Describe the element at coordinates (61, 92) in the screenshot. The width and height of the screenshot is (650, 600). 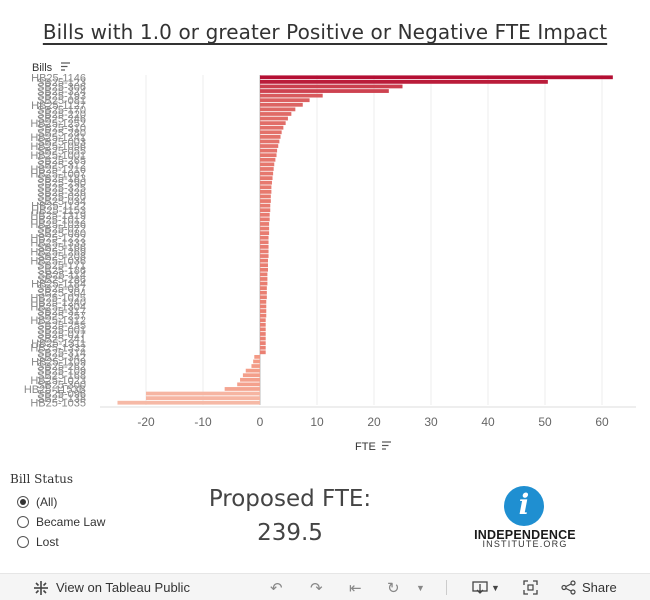
I see `bill-label: SB25-324` at that location.